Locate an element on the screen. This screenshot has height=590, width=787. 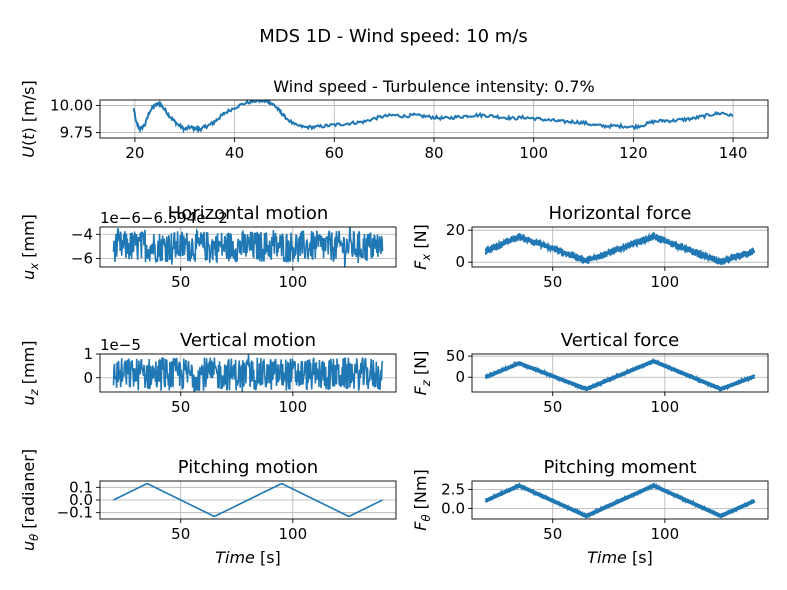
y-tick-label: 0.1 is located at coordinates (81, 487).